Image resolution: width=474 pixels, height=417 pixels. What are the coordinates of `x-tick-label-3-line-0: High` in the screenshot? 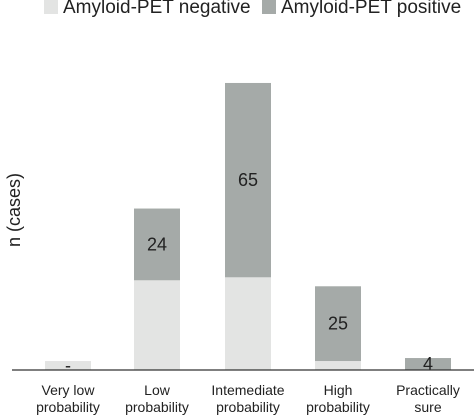 It's located at (338, 390).